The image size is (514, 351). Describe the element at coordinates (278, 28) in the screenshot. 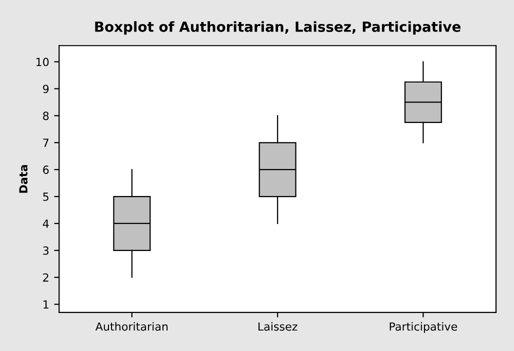

I see `chart-title: Boxplot of Authoritarian, Laissez, Participative` at that location.